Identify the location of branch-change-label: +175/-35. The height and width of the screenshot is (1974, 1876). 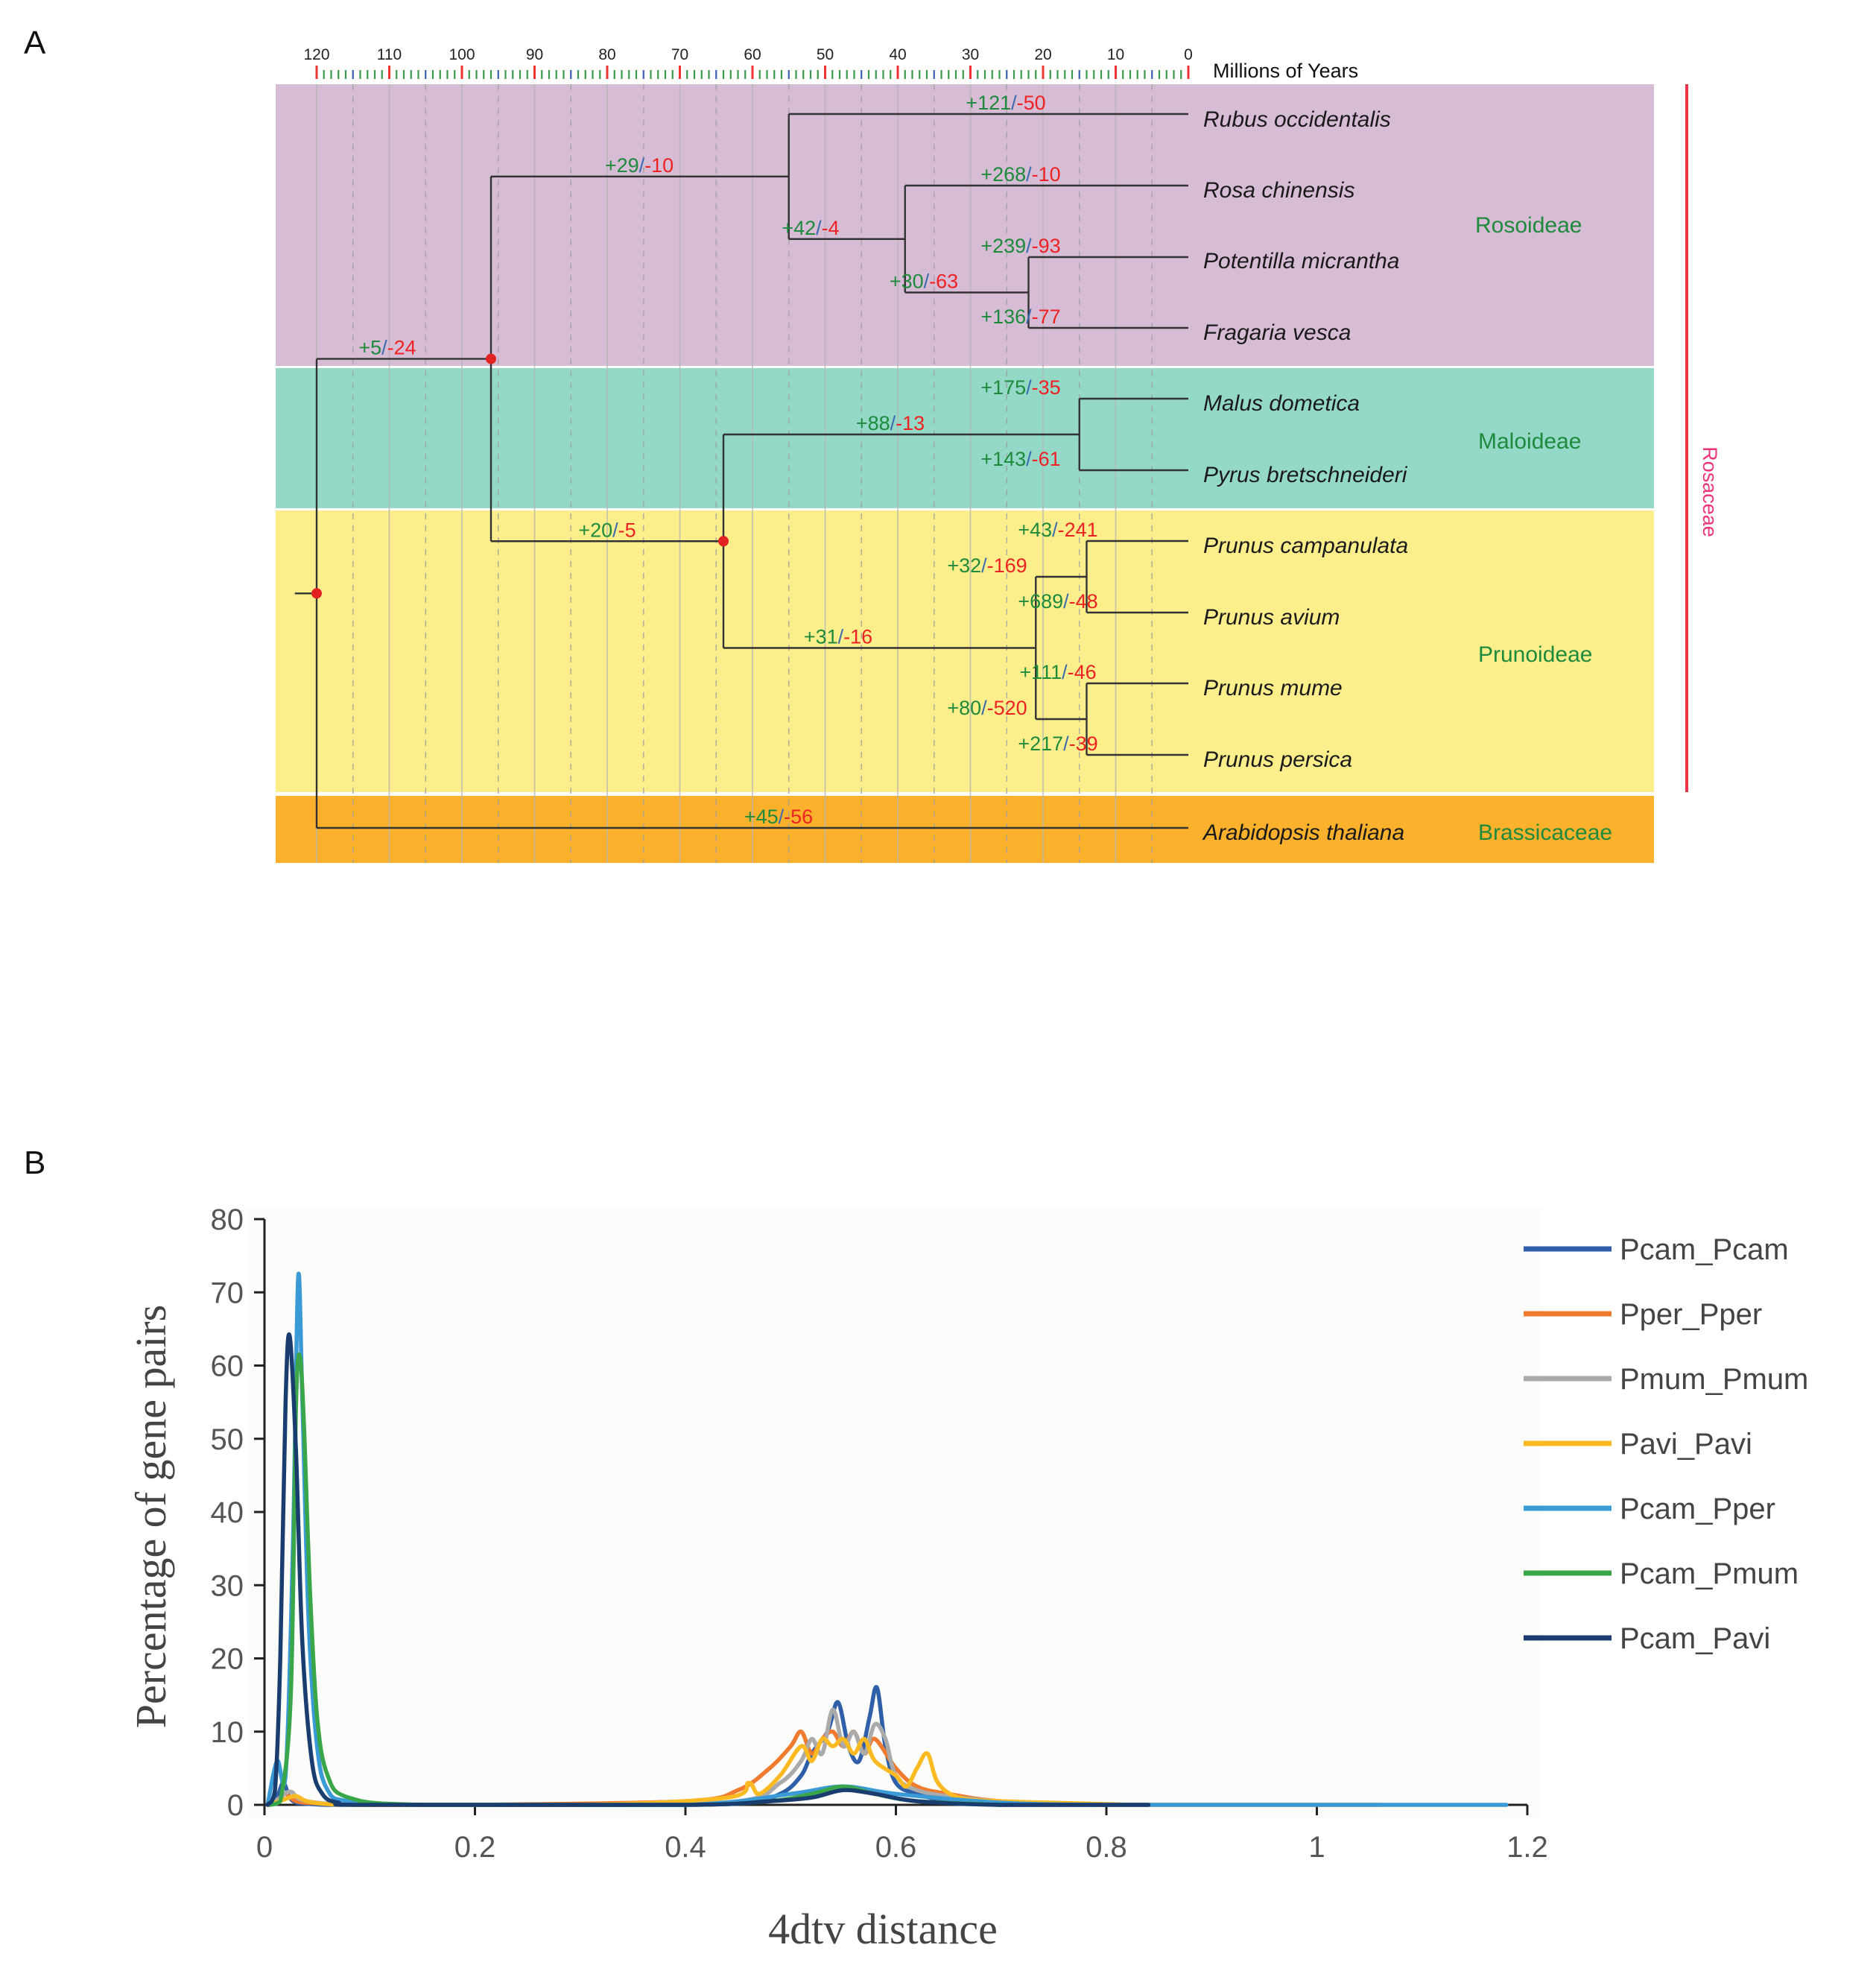
(1020, 388).